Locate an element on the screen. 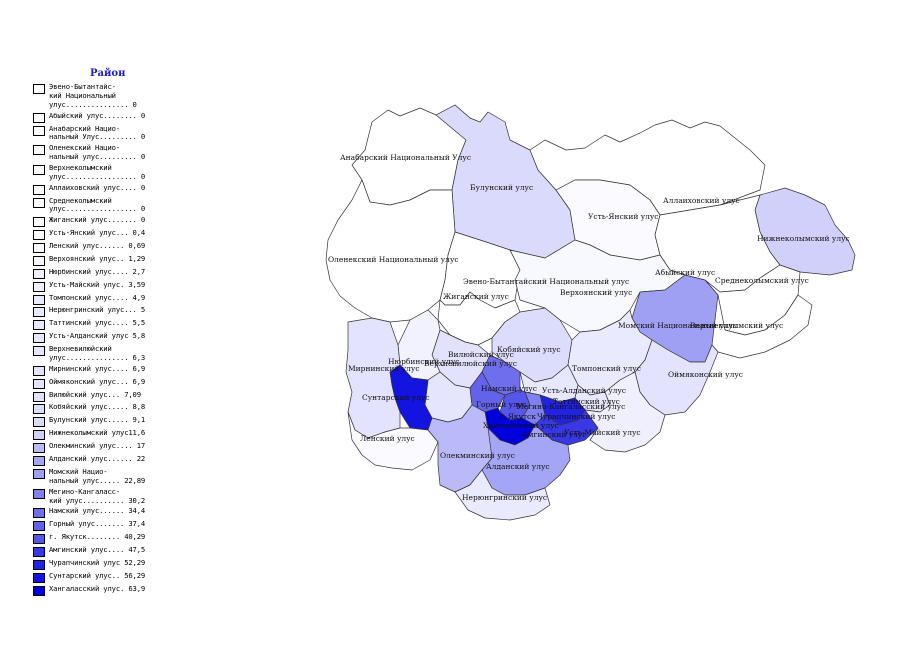 Image resolution: width=919 pixels, height=650 pixels. legend-label: Нерюнгринский улус... 5 is located at coordinates (97, 310).